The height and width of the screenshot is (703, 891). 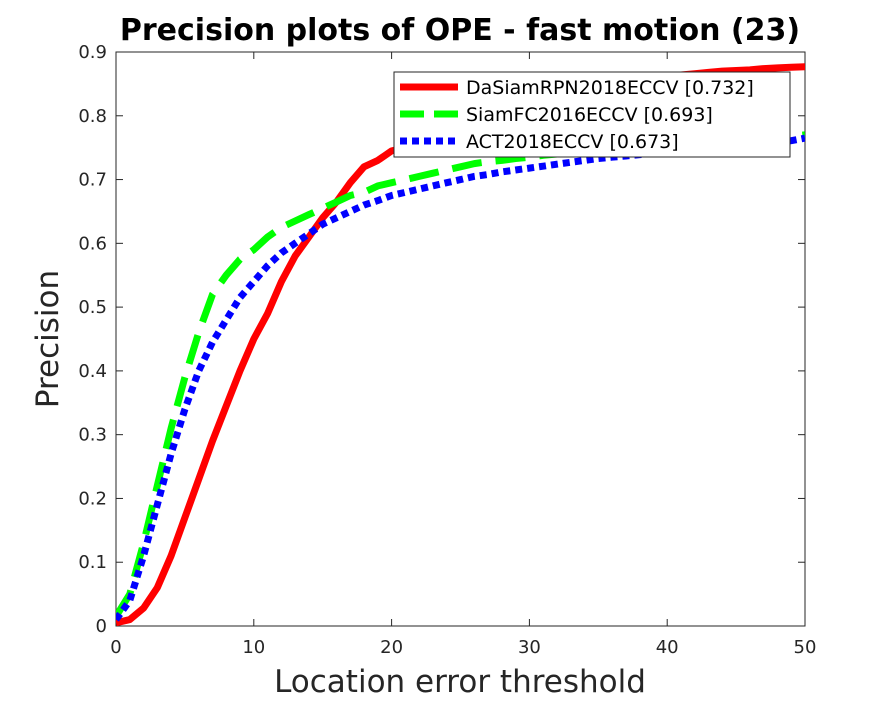 I want to click on y-tick-label: 0.8, so click(x=92, y=116).